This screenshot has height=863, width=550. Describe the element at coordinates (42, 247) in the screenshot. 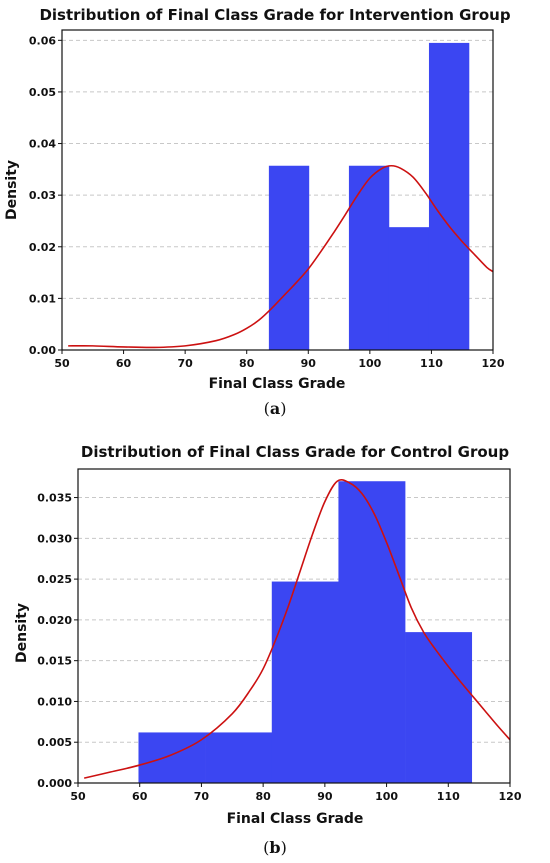

I see `y-tick-label: 0.02` at that location.